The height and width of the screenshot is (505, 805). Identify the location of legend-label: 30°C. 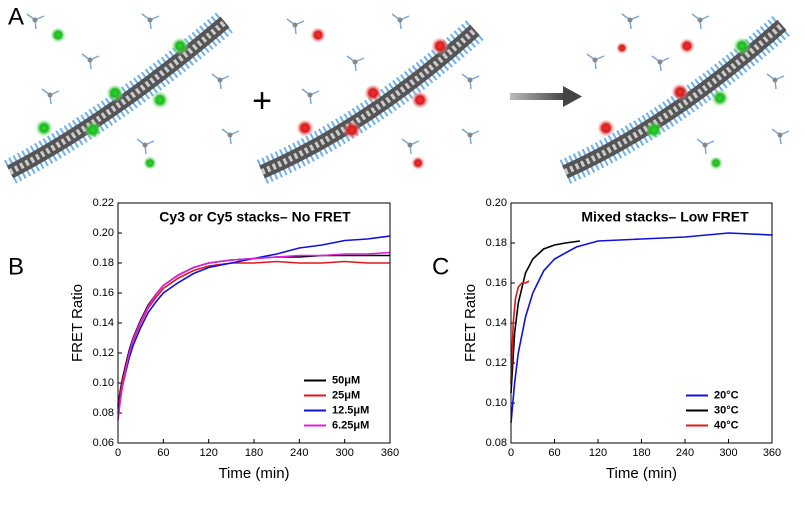
(726, 410).